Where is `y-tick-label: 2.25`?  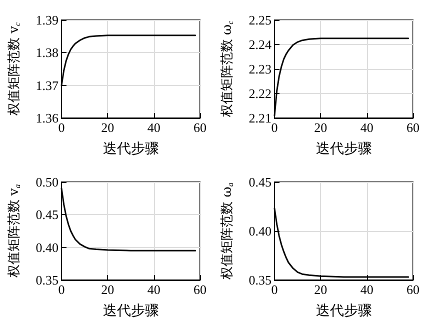 y-tick-label: 2.25 is located at coordinates (260, 20).